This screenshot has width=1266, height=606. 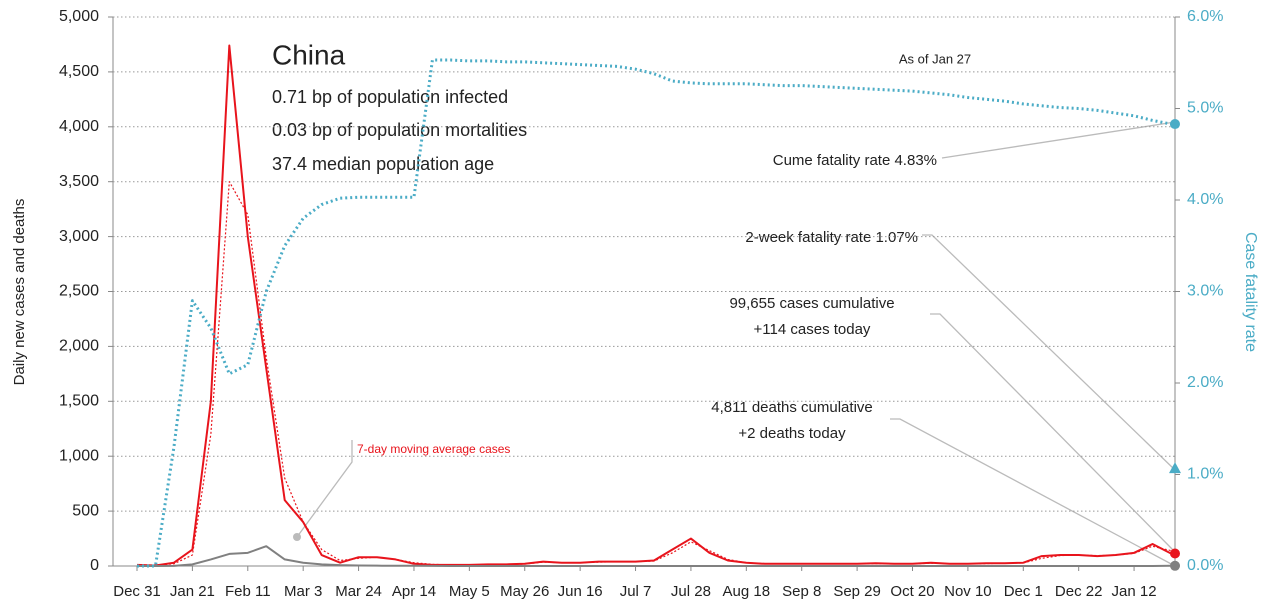 What do you see at coordinates (1205, 565) in the screenshot?
I see `y2-tick-label: 0.0%` at bounding box center [1205, 565].